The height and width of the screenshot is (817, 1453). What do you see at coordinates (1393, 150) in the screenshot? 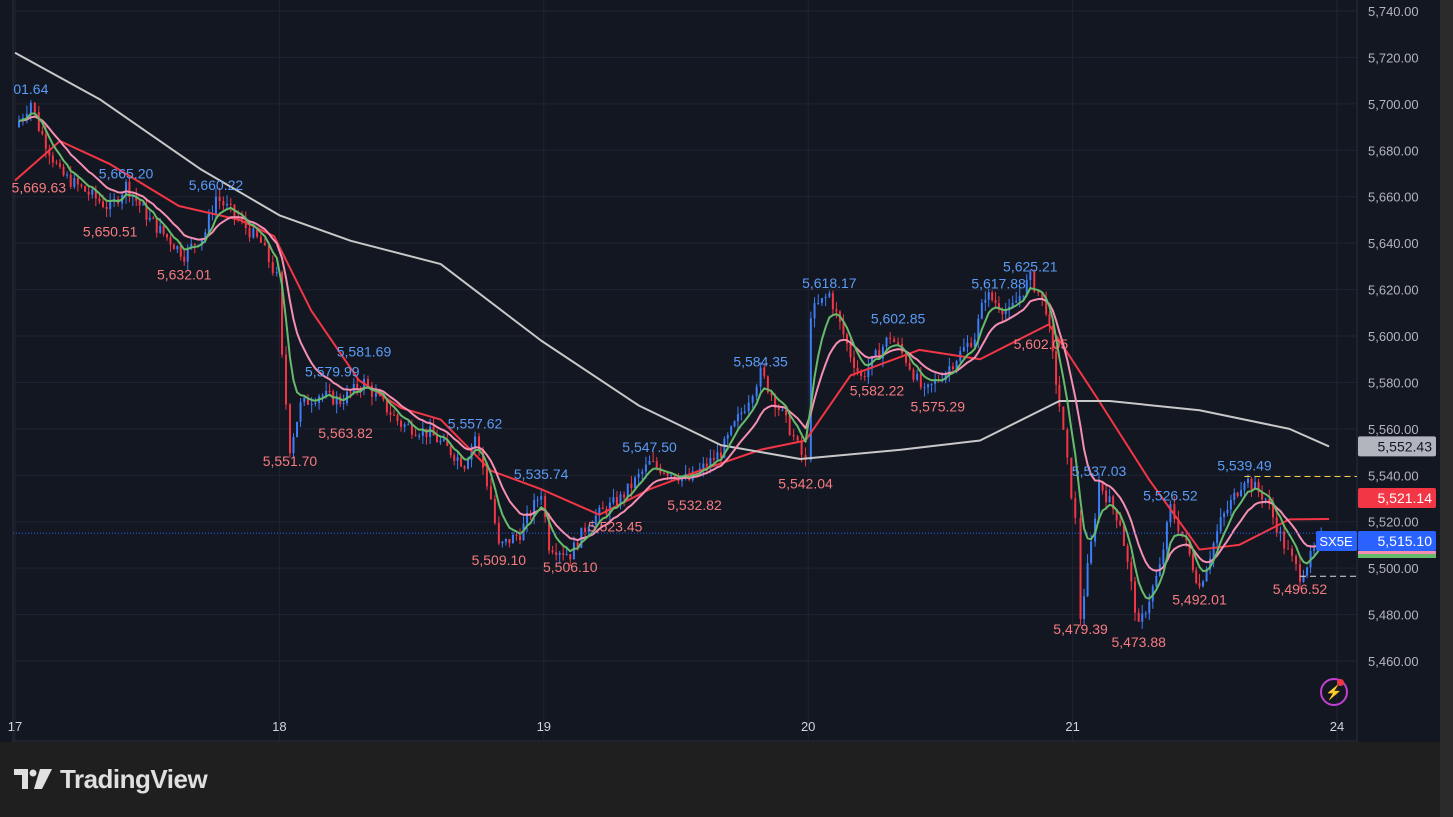
I see `y-tick-label: 5,680.00` at bounding box center [1393, 150].